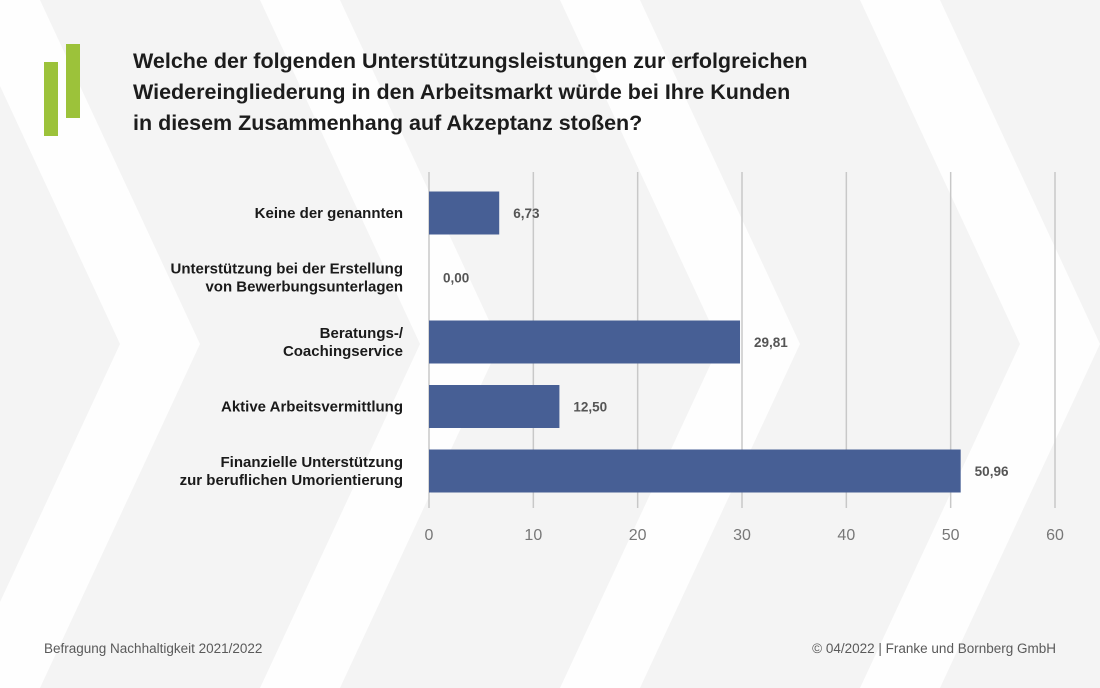 The width and height of the screenshot is (1100, 688). I want to click on x-tick-label: 60, so click(1055, 535).